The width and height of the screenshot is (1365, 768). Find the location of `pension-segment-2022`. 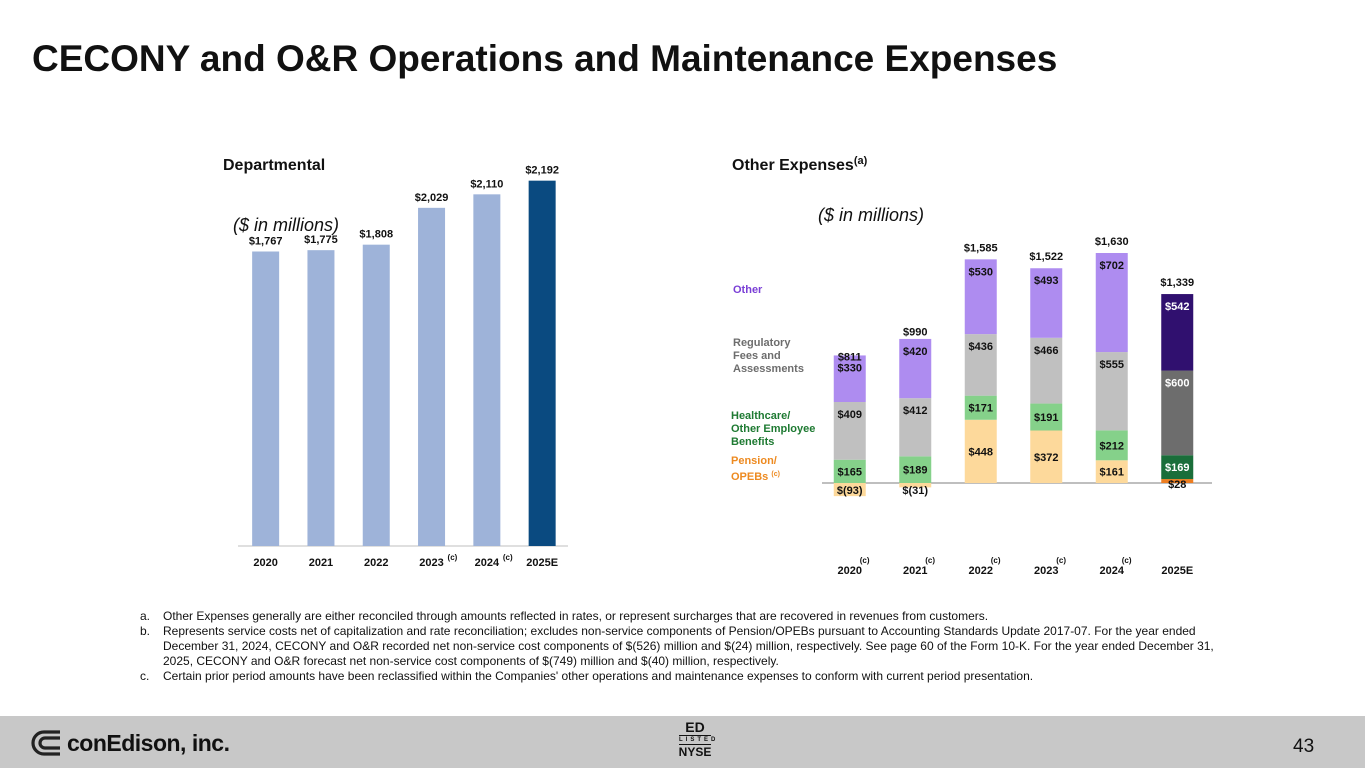

pension-segment-2022 is located at coordinates (980, 451).